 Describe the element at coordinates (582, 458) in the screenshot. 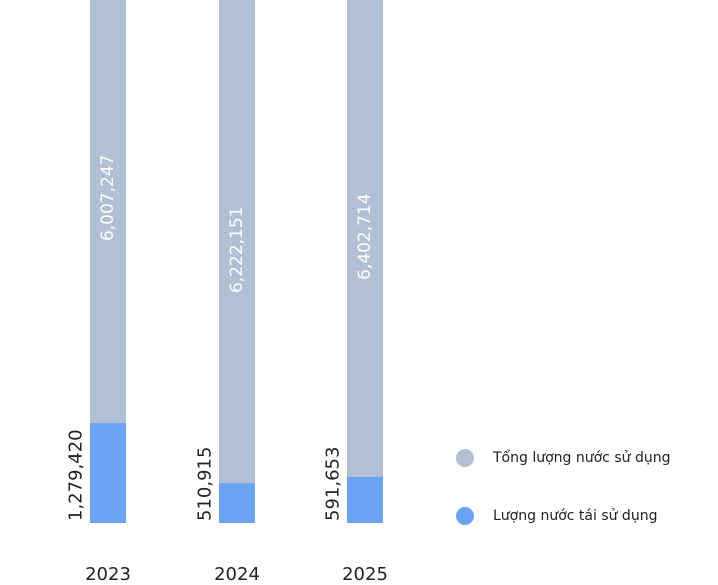

I see `legend-label-total: Tổng lượng nước sử dụng` at that location.